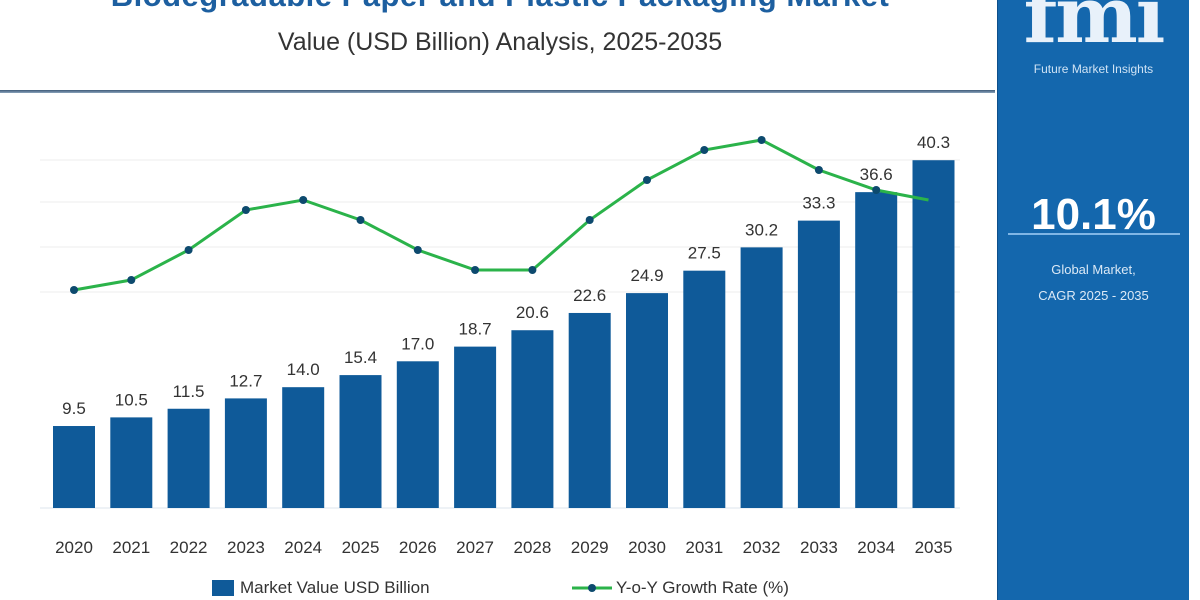  I want to click on x-tick-2022: 2022, so click(189, 547).